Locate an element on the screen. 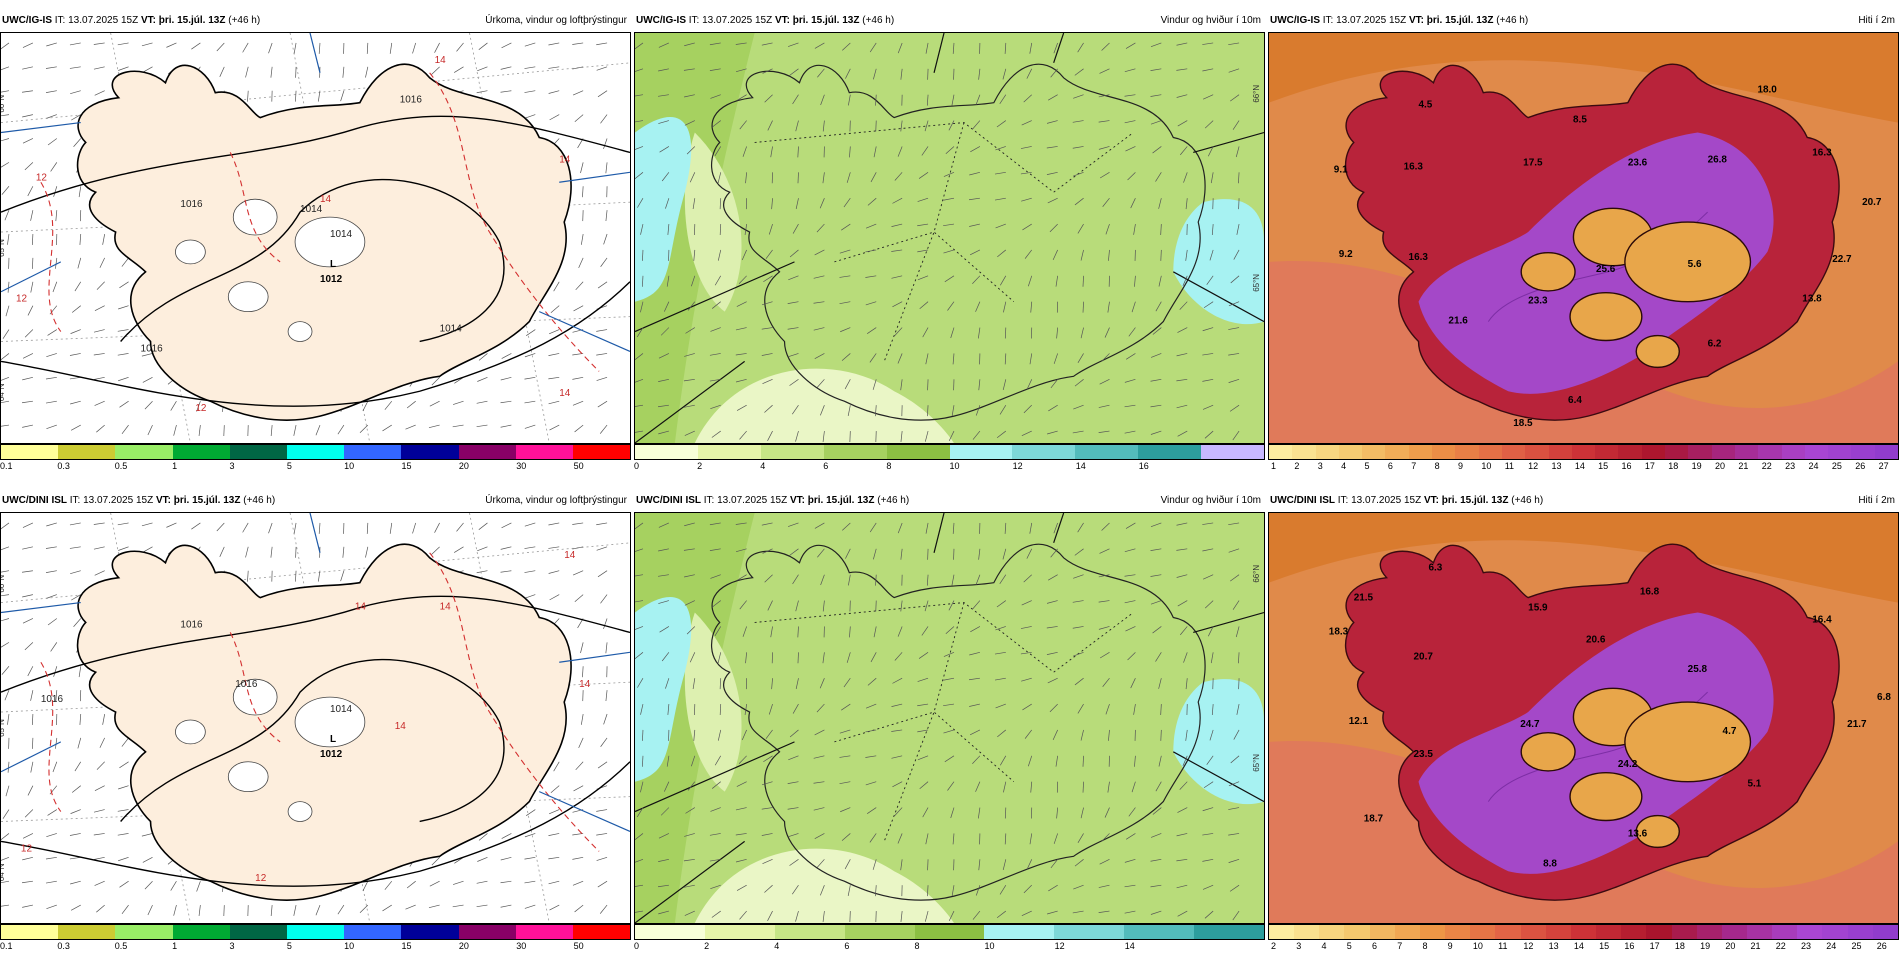 This screenshot has width=1900, height=960. glacier is located at coordinates (1606, 797).